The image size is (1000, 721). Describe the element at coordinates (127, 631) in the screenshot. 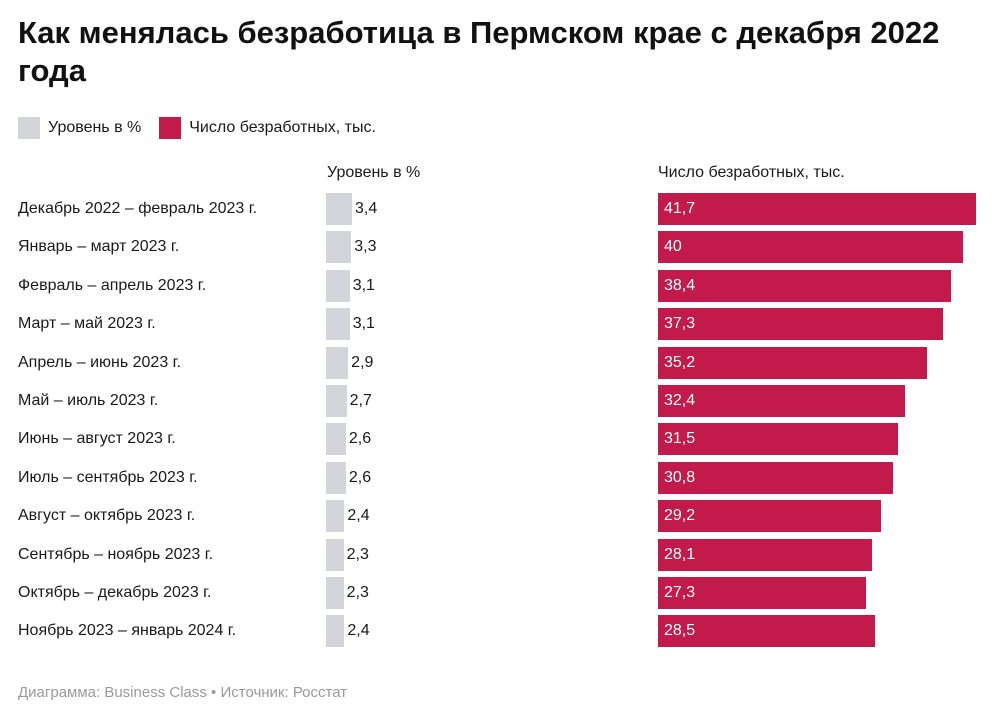

I see `category-label: Ноябрь 2023 – январь 2024 г.` at that location.